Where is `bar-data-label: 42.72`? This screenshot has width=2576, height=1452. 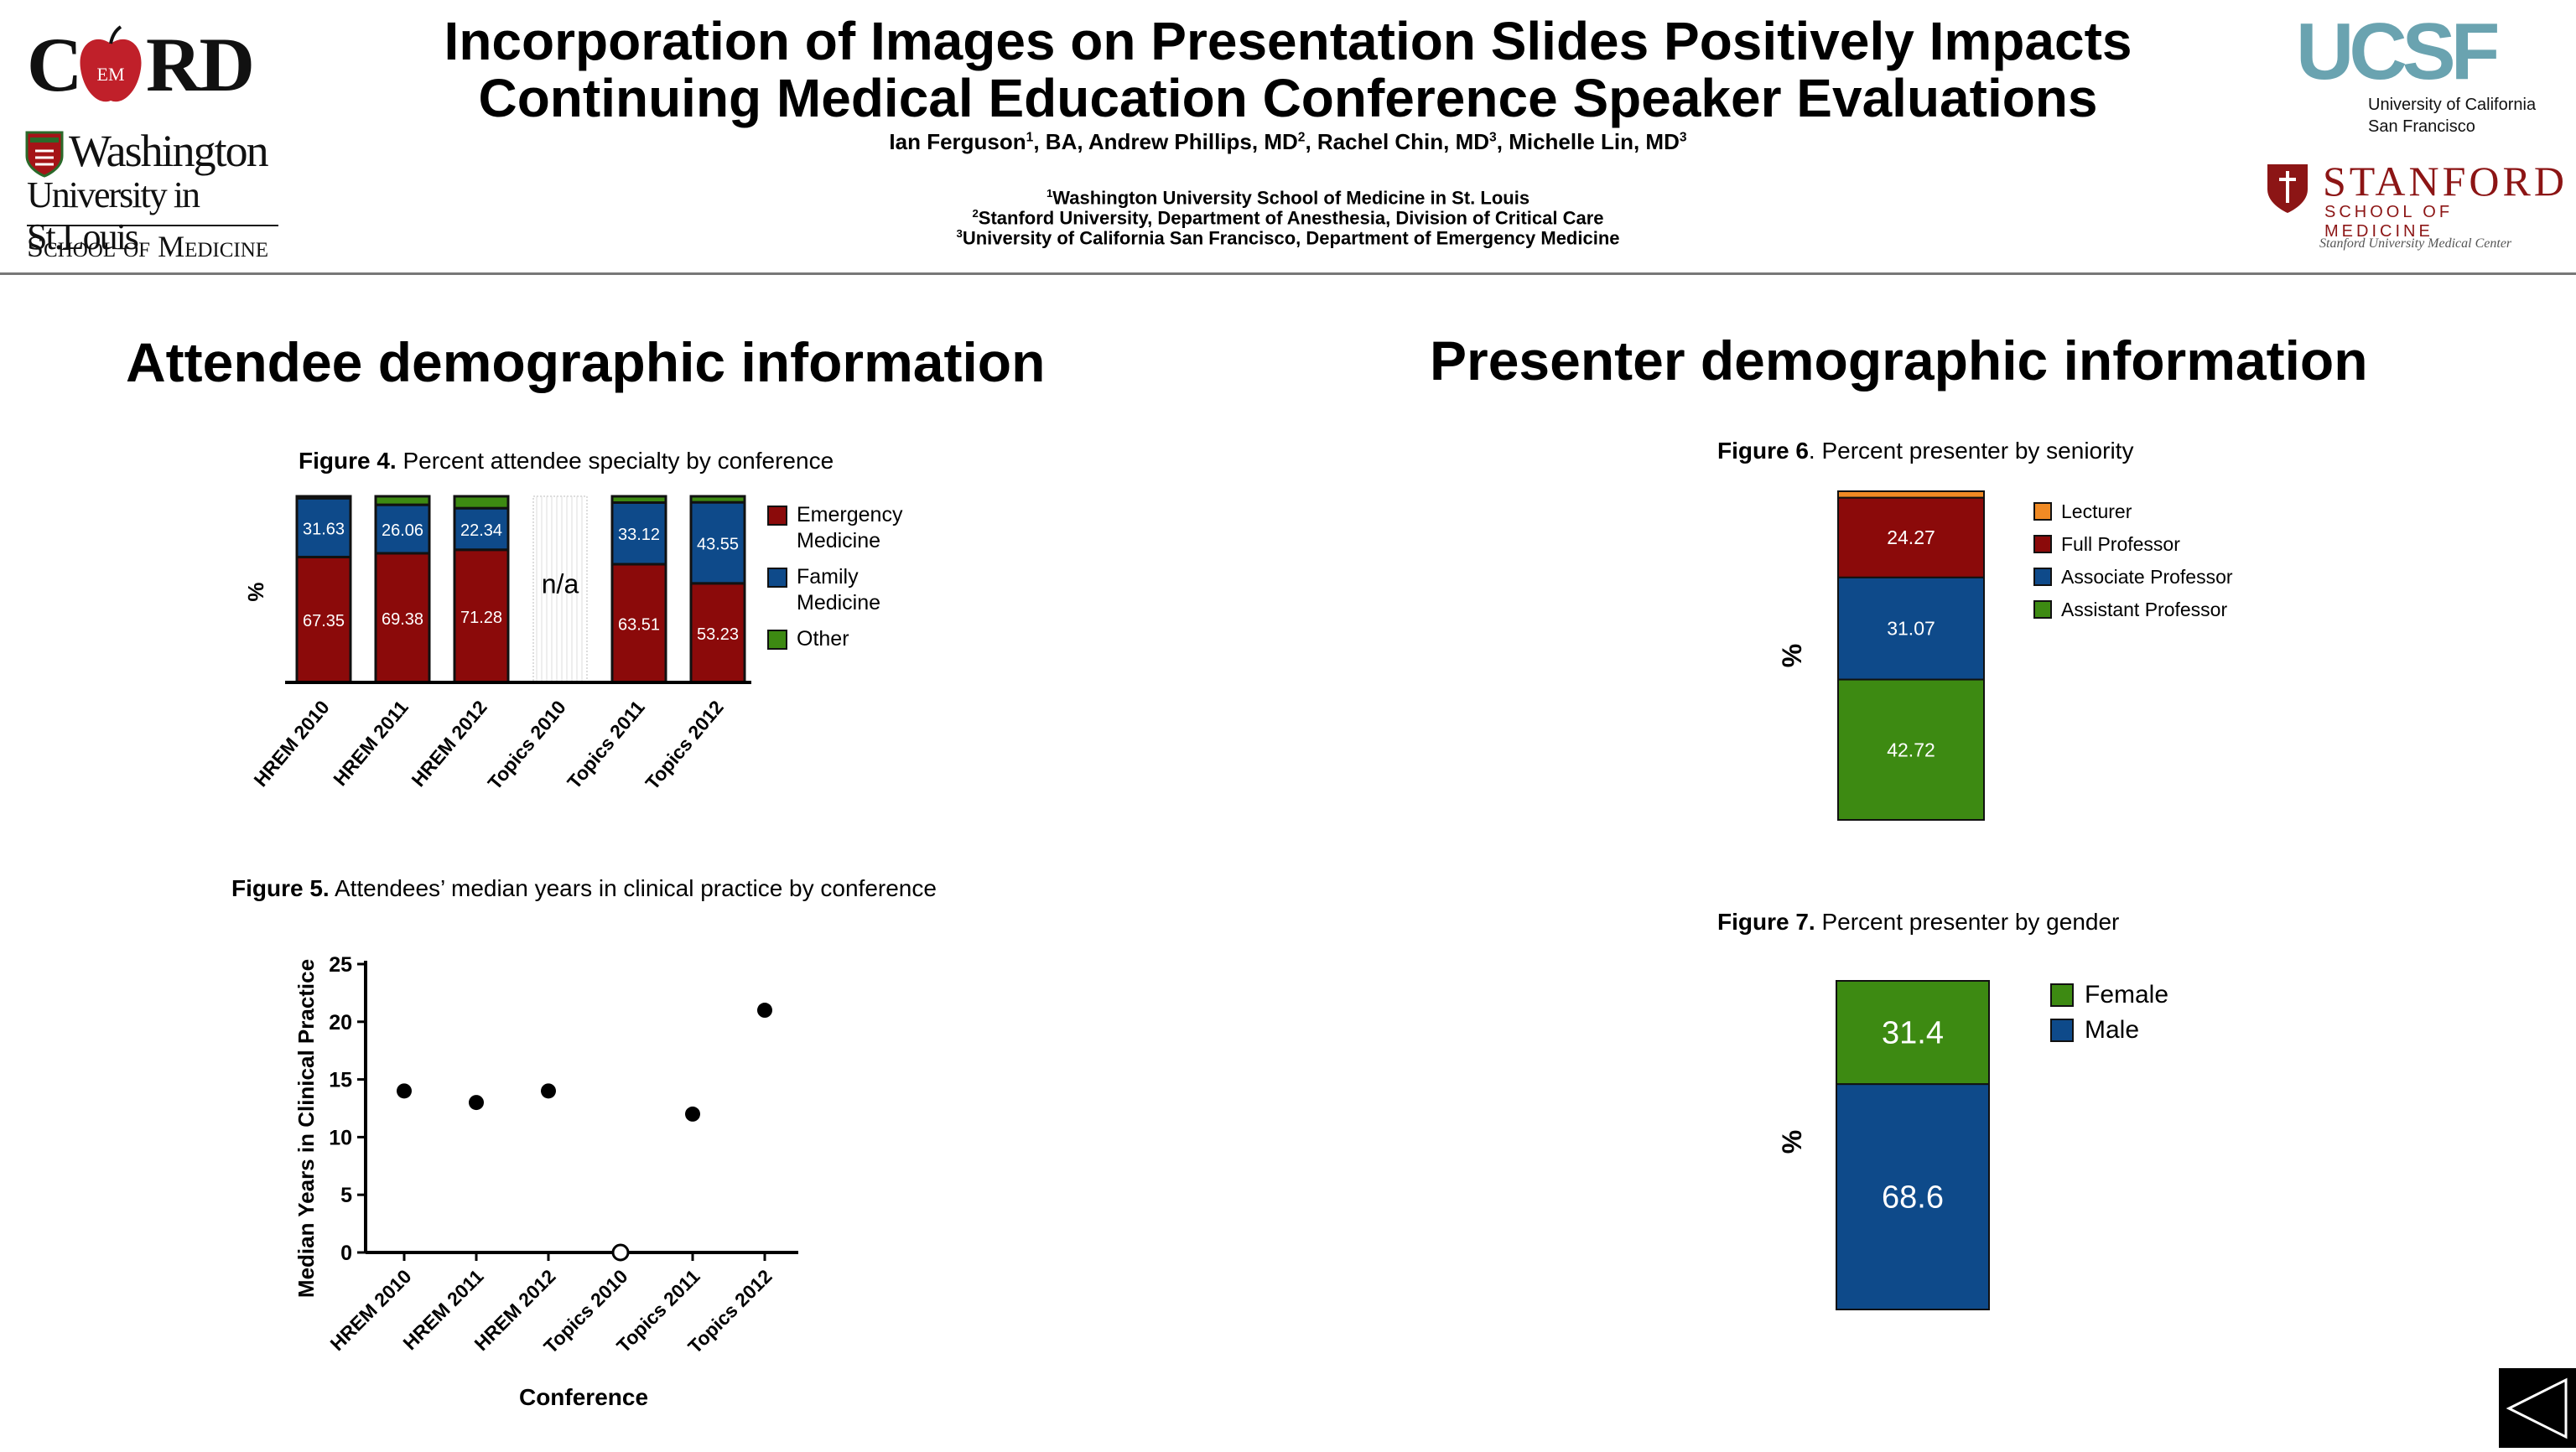
bar-data-label: 42.72 is located at coordinates (1911, 749).